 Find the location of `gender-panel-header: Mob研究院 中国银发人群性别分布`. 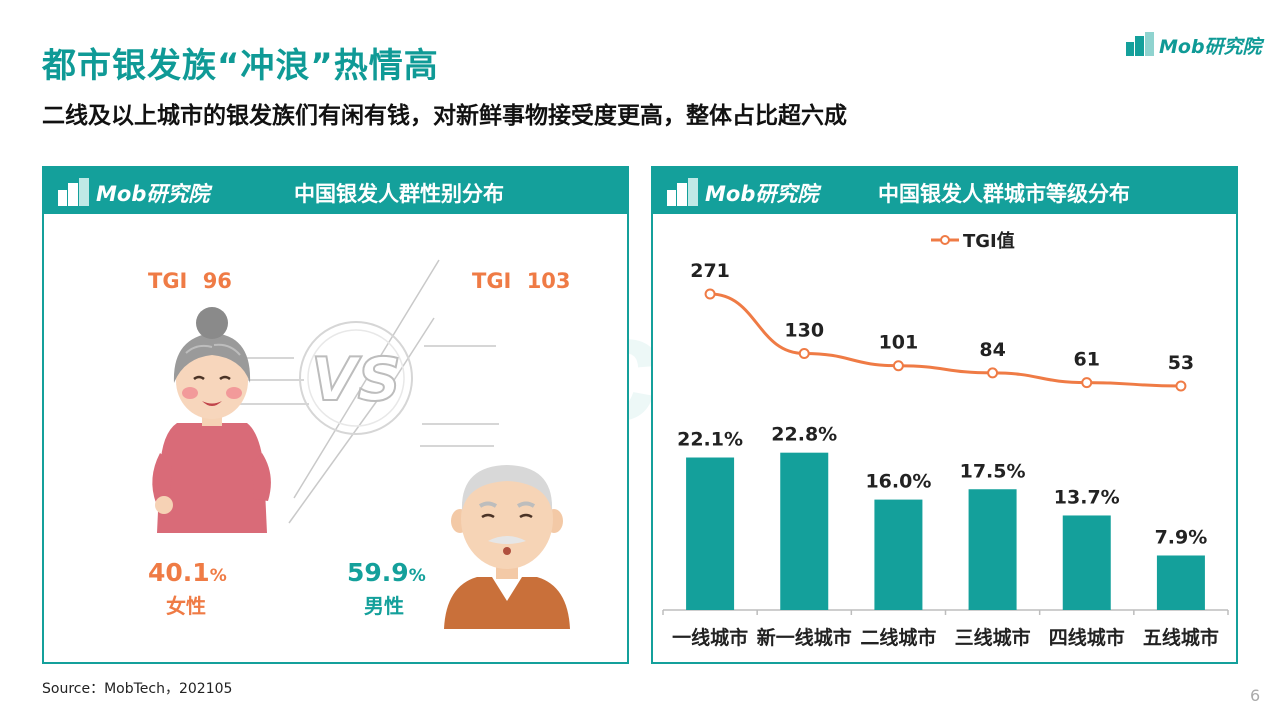

gender-panel-header: Mob研究院 中国银发人群性别分布 is located at coordinates (335, 191).